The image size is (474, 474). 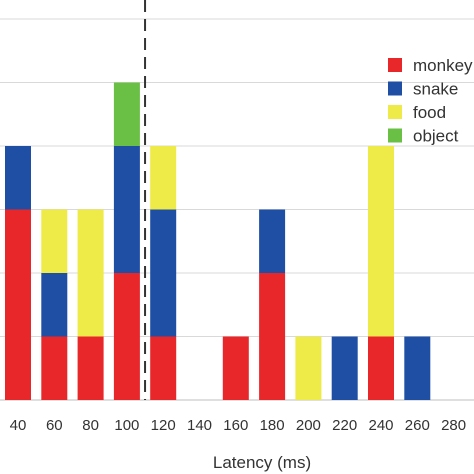 I want to click on legend-swatch-snake, so click(x=395, y=88).